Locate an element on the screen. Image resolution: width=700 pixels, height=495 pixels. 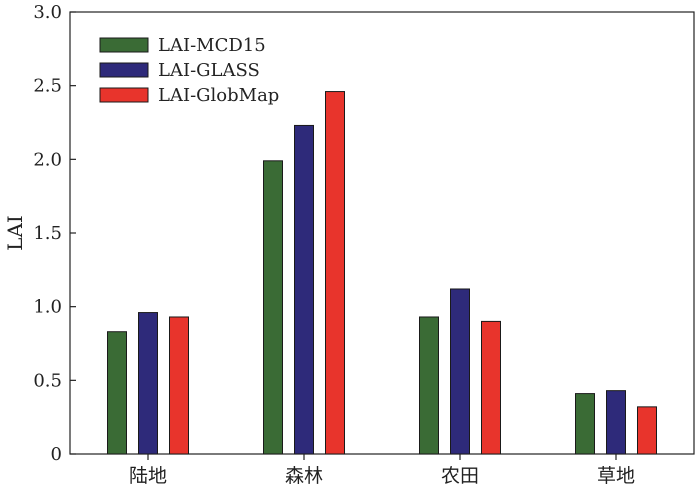
x-category-label: 陆地 is located at coordinates (148, 476).